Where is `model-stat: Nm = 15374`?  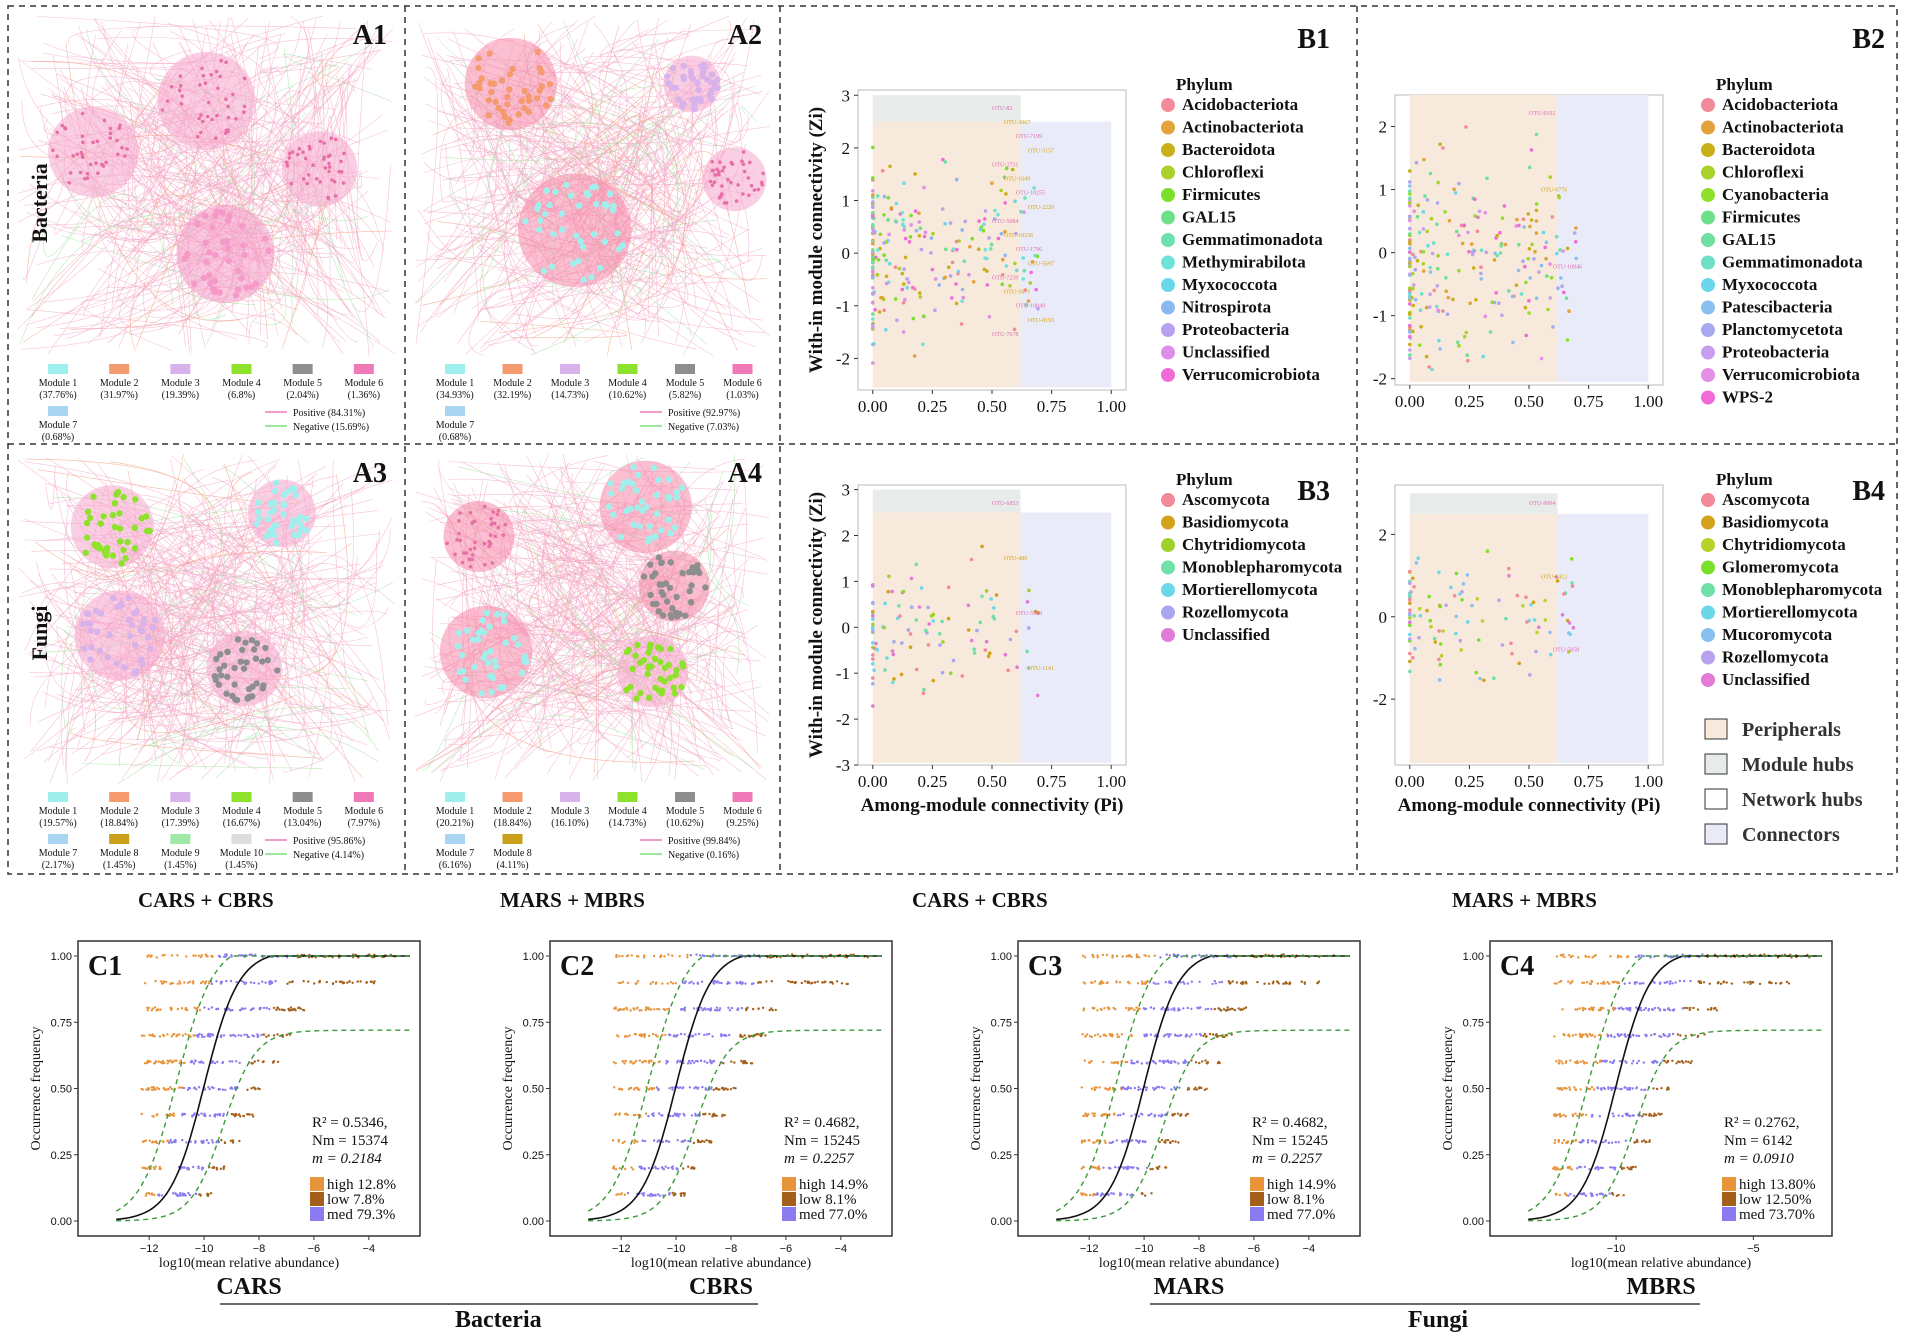 model-stat: Nm = 15374 is located at coordinates (350, 1141).